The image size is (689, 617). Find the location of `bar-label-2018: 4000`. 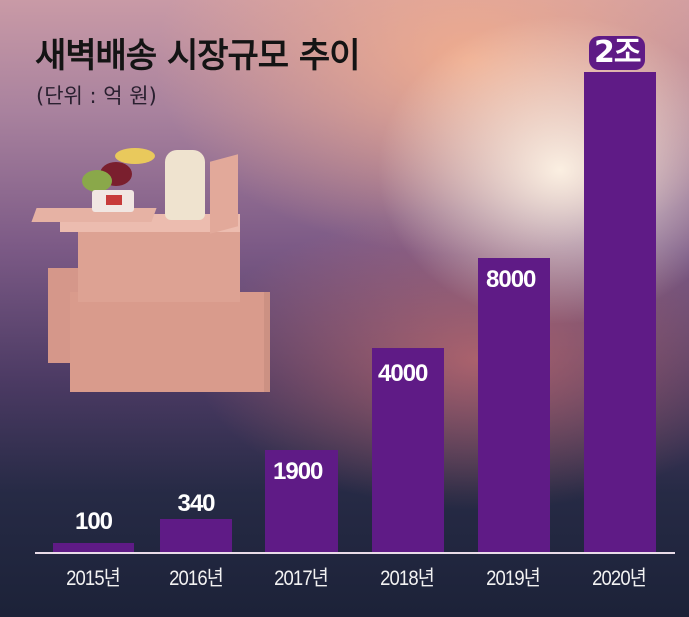

bar-label-2018: 4000 is located at coordinates (403, 373).